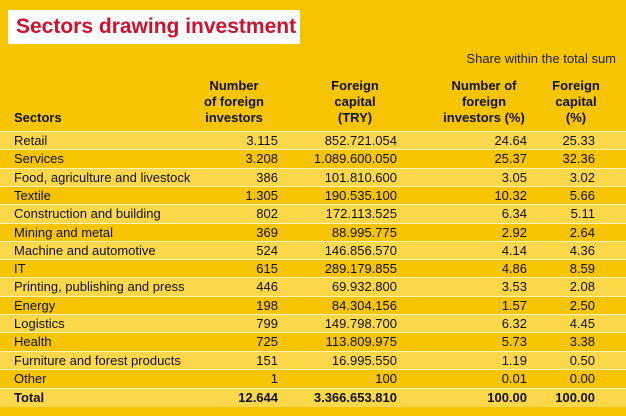 Image resolution: width=626 pixels, height=416 pixels. Describe the element at coordinates (267, 342) in the screenshot. I see `table-cell: 725` at that location.